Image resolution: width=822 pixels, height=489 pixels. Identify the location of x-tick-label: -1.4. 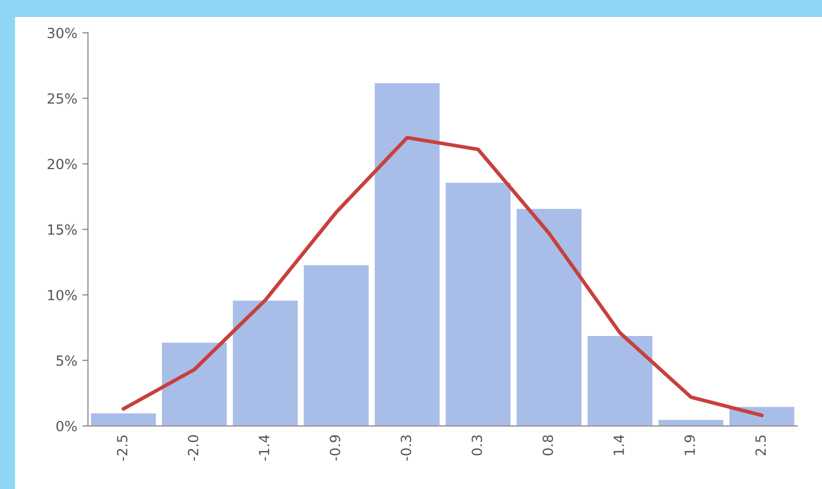
(264, 448).